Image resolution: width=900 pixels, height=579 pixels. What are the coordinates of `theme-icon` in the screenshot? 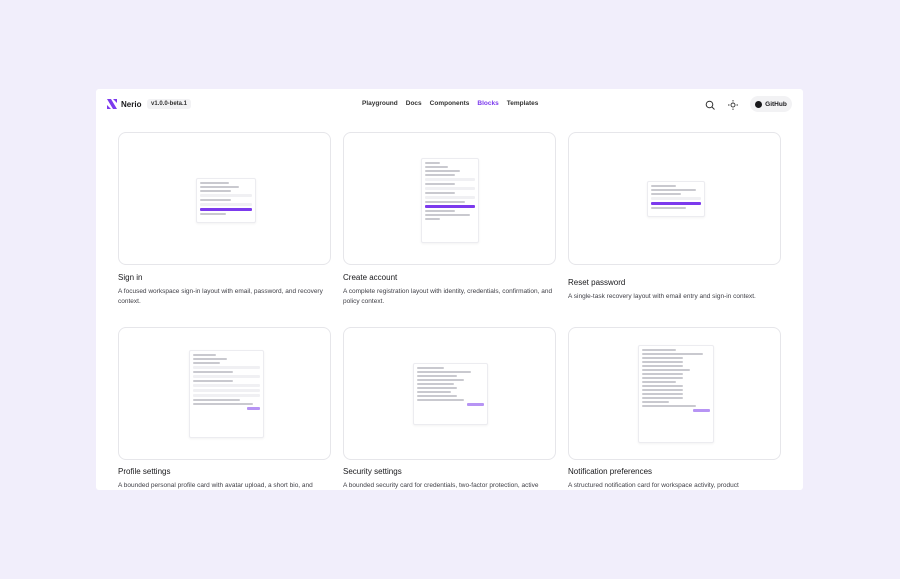 It's located at (733, 105).